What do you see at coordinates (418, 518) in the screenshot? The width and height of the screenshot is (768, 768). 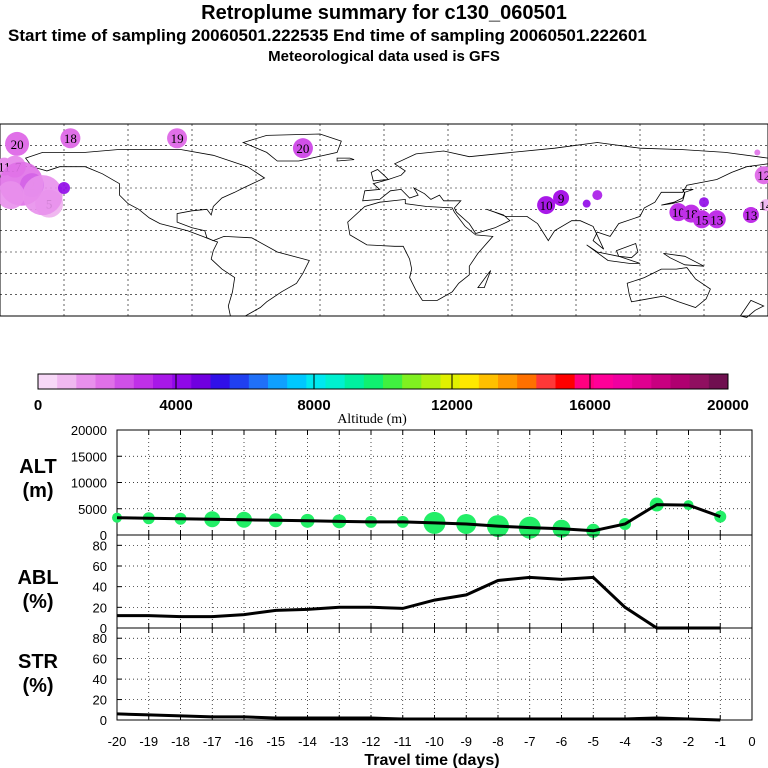 I see `alt-series-line` at bounding box center [418, 518].